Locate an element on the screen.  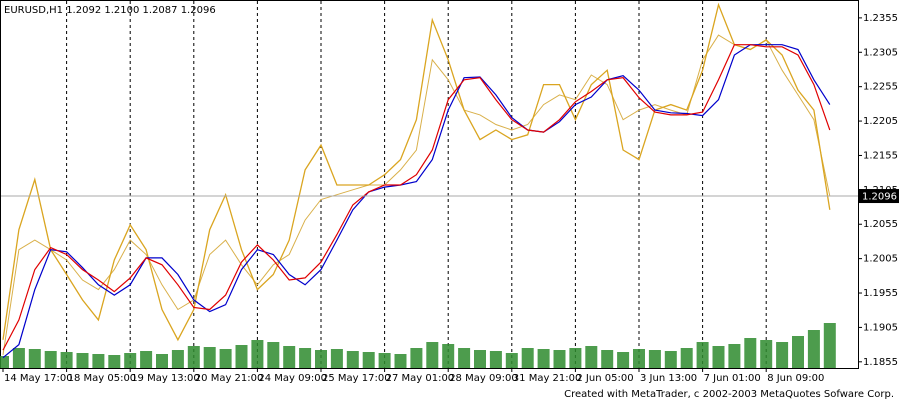
x-tick-label: 28 May 09:00 is located at coordinates (483, 378).